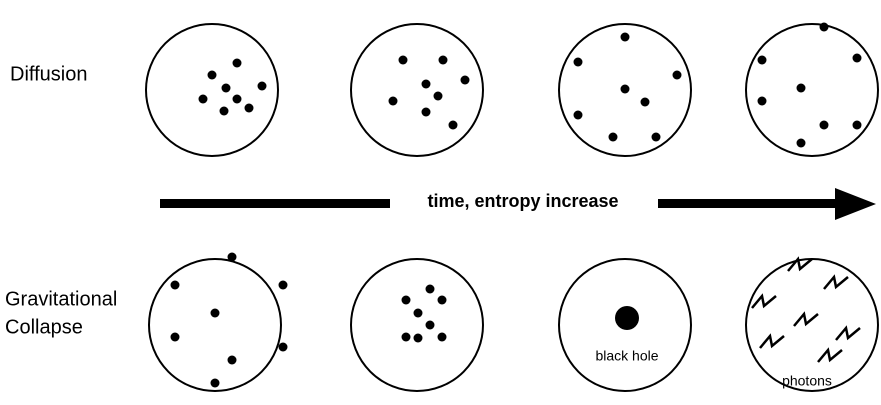 Image resolution: width=881 pixels, height=405 pixels. What do you see at coordinates (522, 201) in the screenshot?
I see `arrow-label: time, entropy increase` at bounding box center [522, 201].